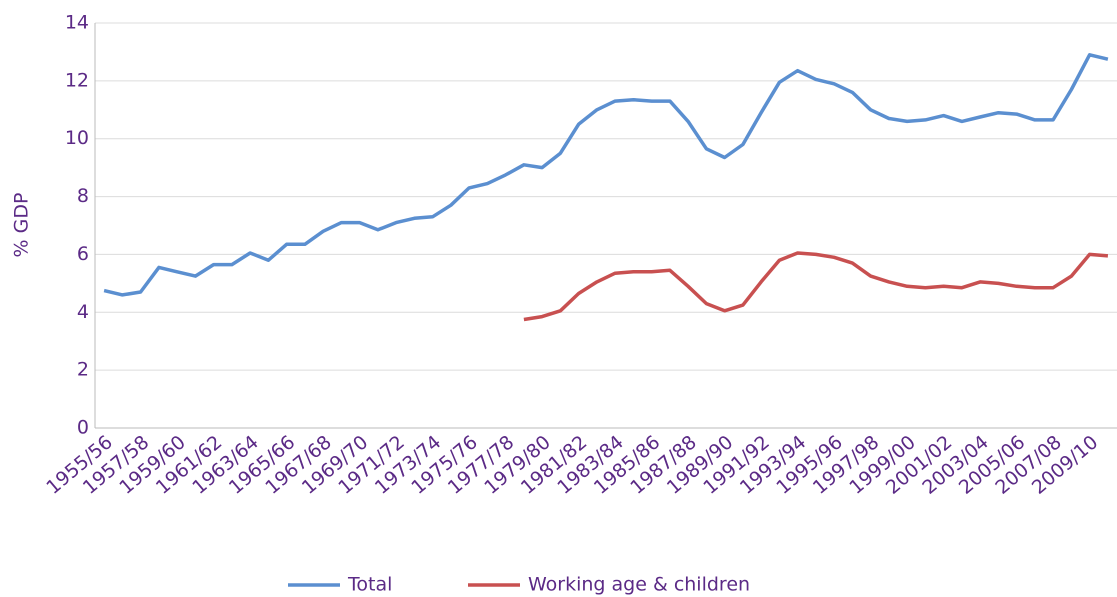 This screenshot has height=597, width=1117. What do you see at coordinates (77, 23) in the screenshot?
I see `y-tick-label: 14` at bounding box center [77, 23].